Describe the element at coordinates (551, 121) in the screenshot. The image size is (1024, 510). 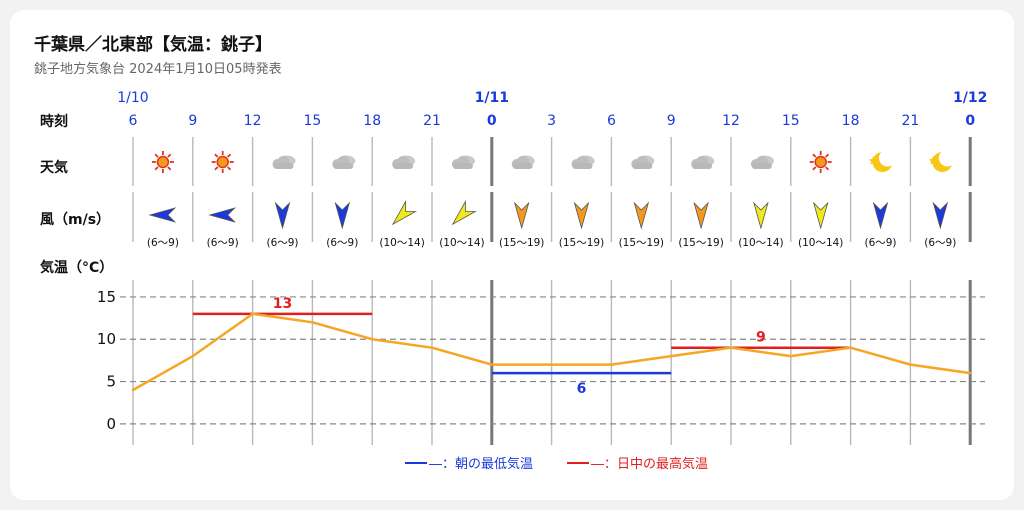
I see `hour-label: 3` at that location.